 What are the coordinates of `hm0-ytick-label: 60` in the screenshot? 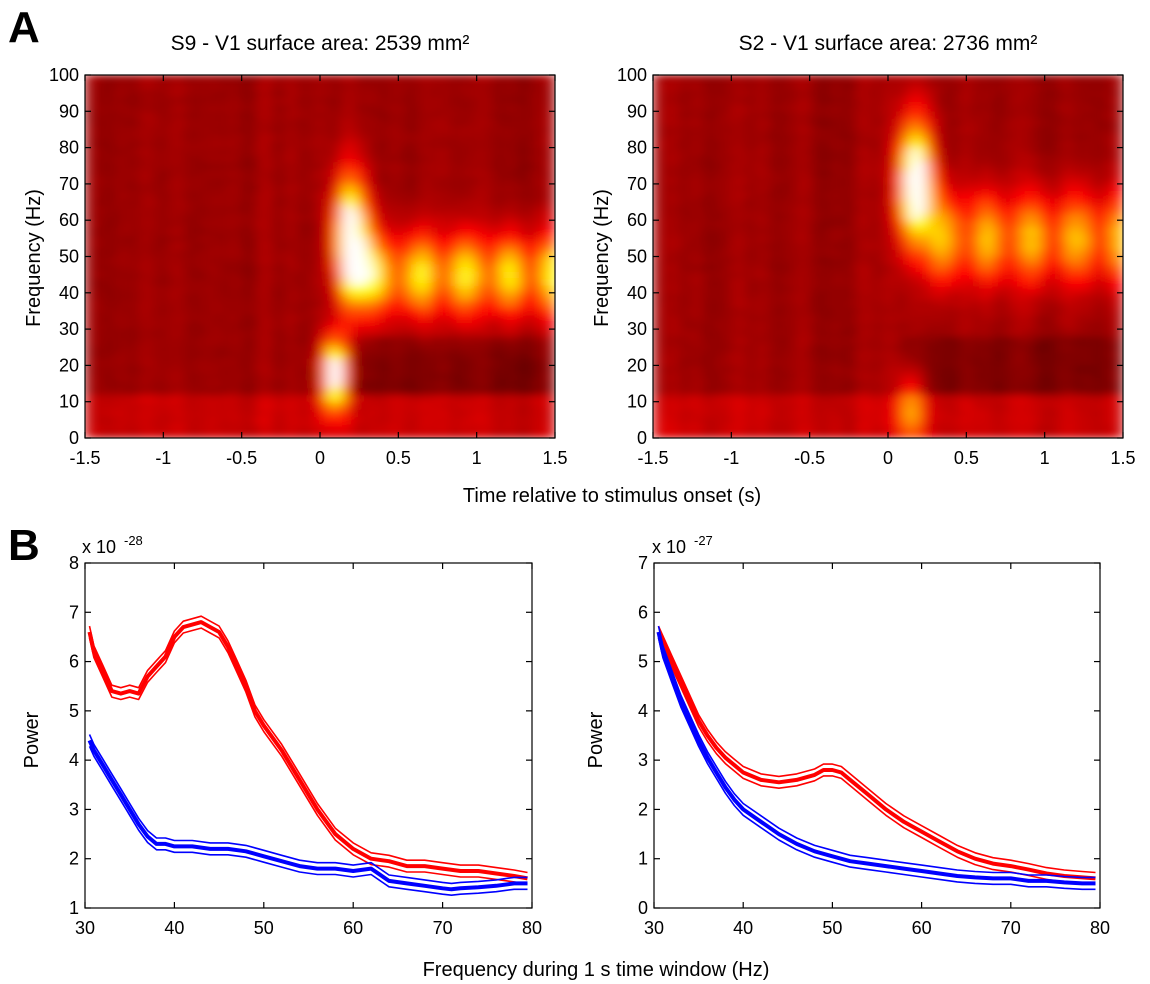 It's located at (69, 220).